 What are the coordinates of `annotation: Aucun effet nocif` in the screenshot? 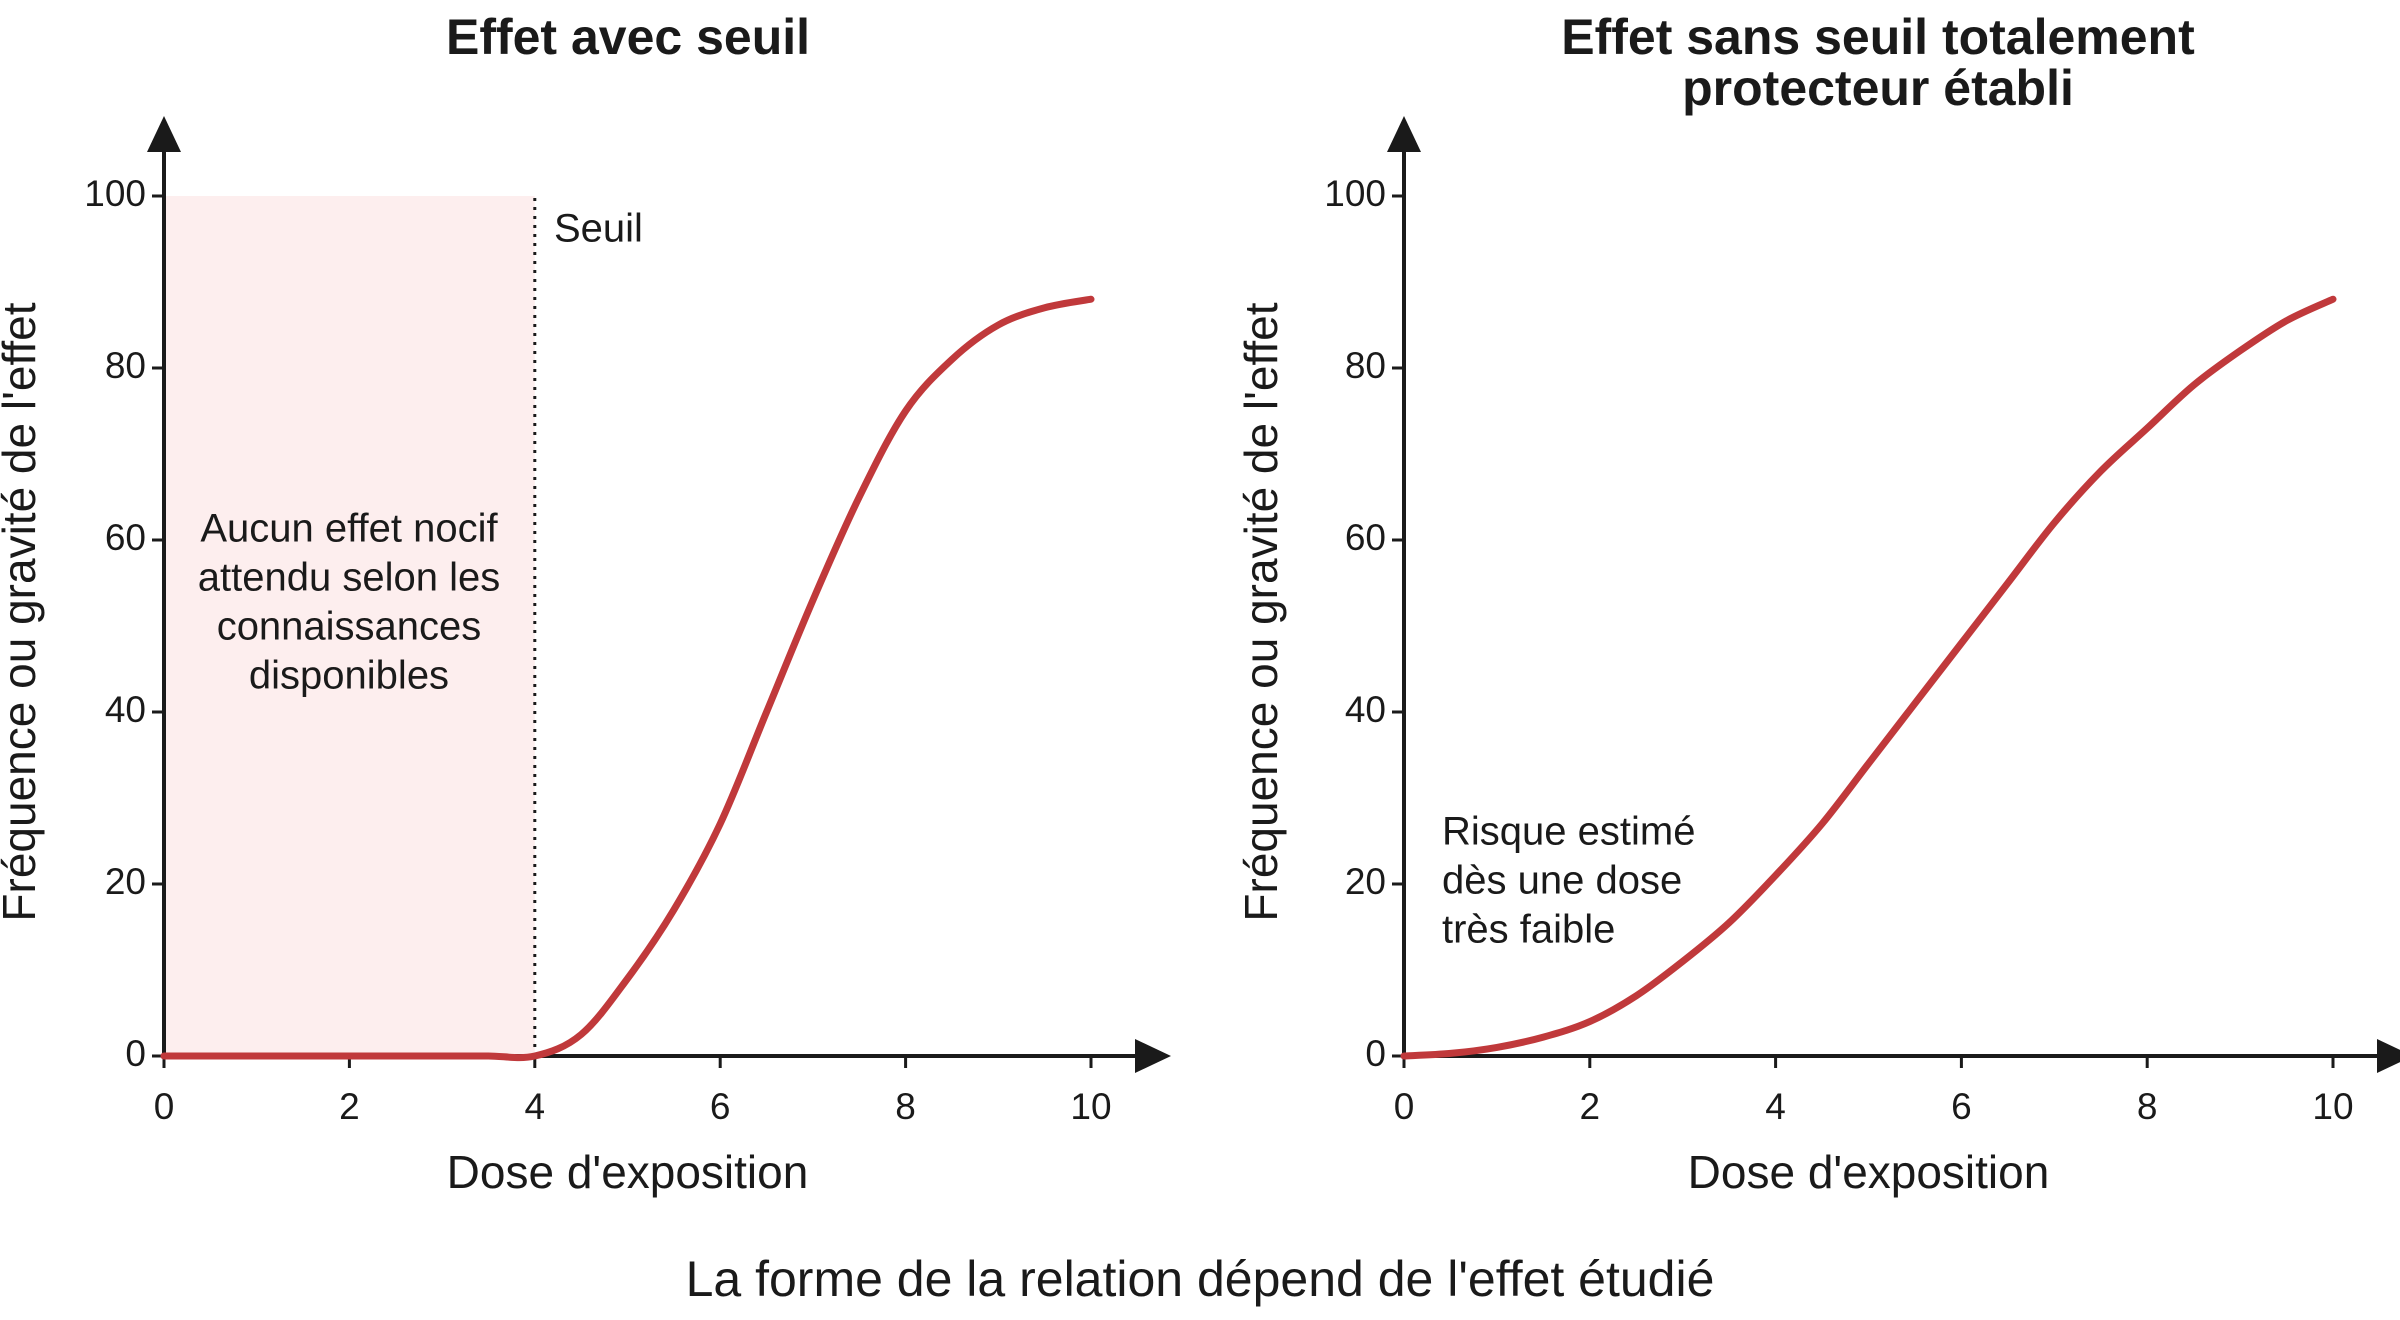 It's located at (349, 529).